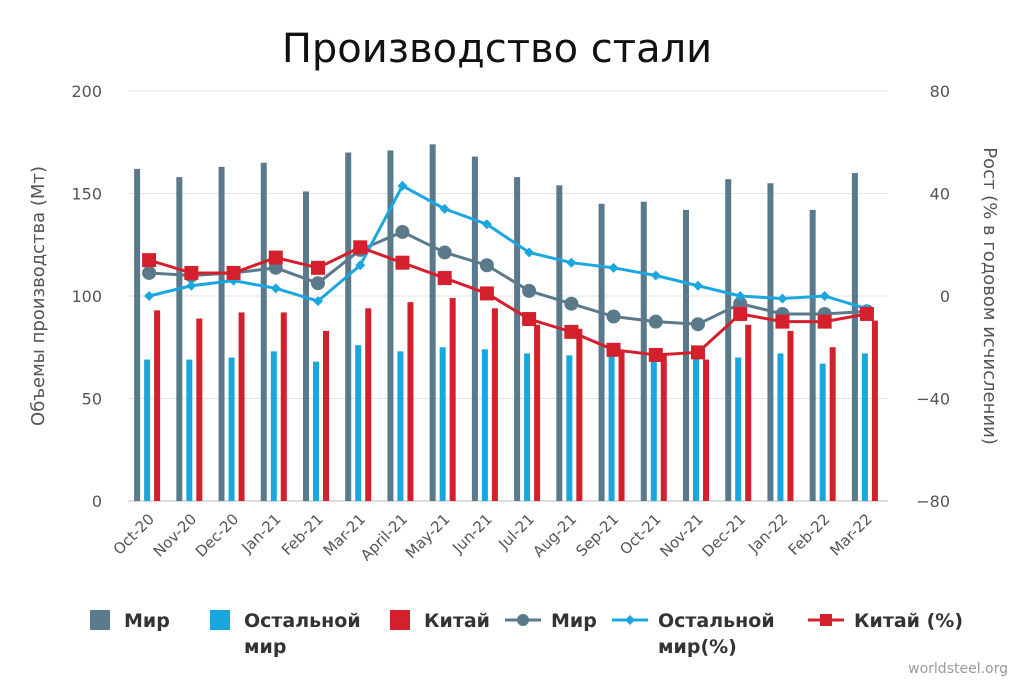 The height and width of the screenshot is (683, 1024). What do you see at coordinates (92, 399) in the screenshot?
I see `y-tick-label: 50` at bounding box center [92, 399].